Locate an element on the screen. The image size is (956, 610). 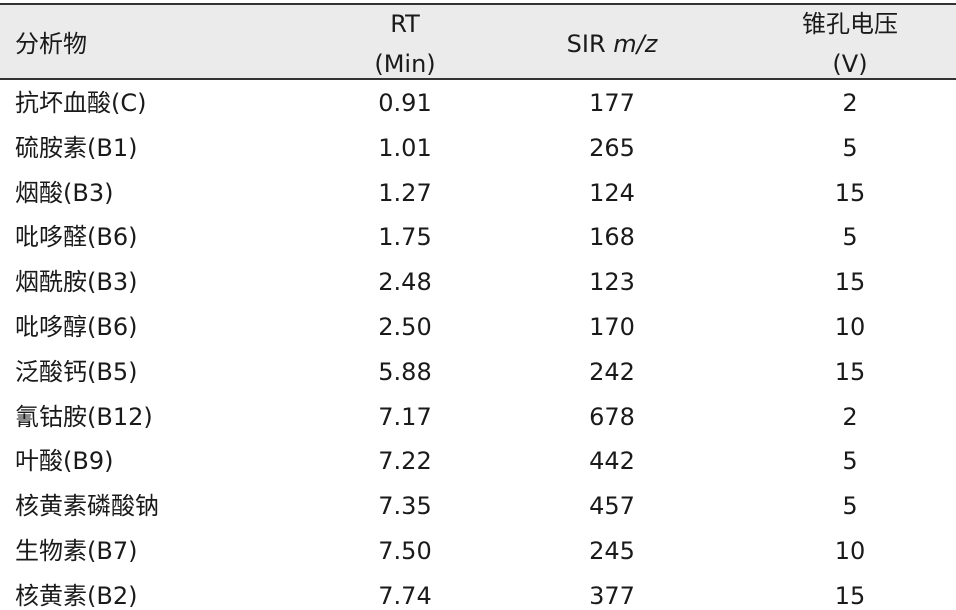
value-cell: 1.01 is located at coordinates (405, 147).